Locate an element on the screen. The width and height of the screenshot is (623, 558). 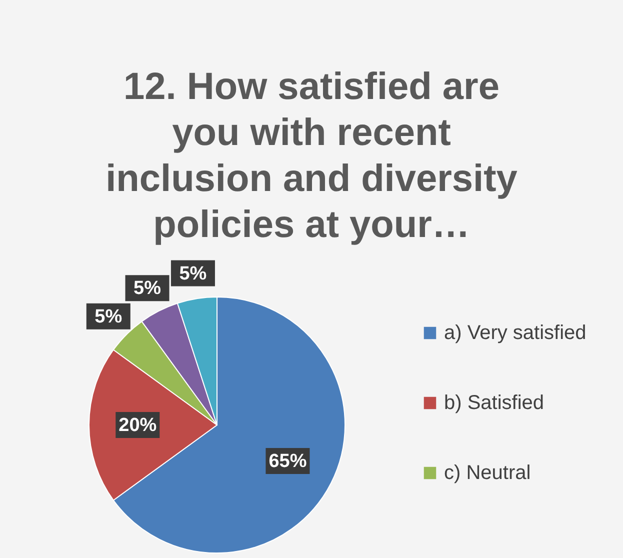
legend-label: c) Neutral is located at coordinates (487, 473).